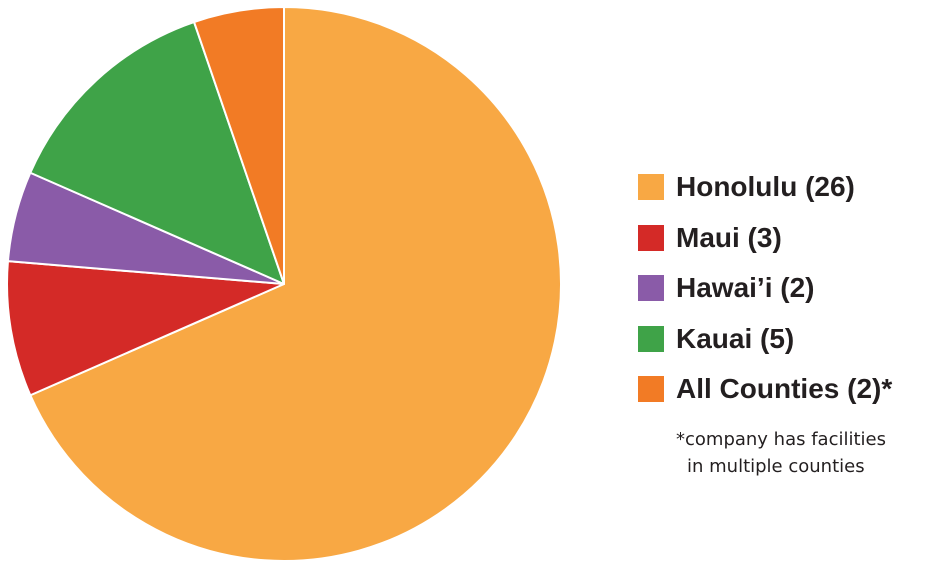  Describe the element at coordinates (784, 388) in the screenshot. I see `legend-label: All Counties (2)*` at that location.